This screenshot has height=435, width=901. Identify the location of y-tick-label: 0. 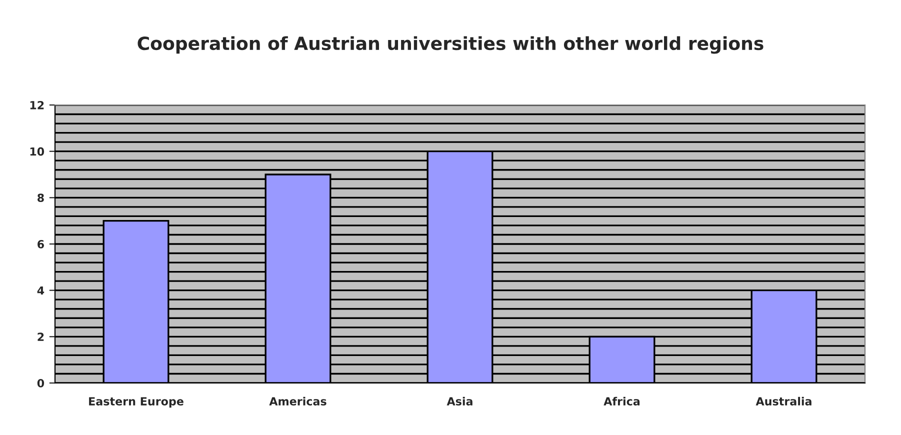
(40, 383).